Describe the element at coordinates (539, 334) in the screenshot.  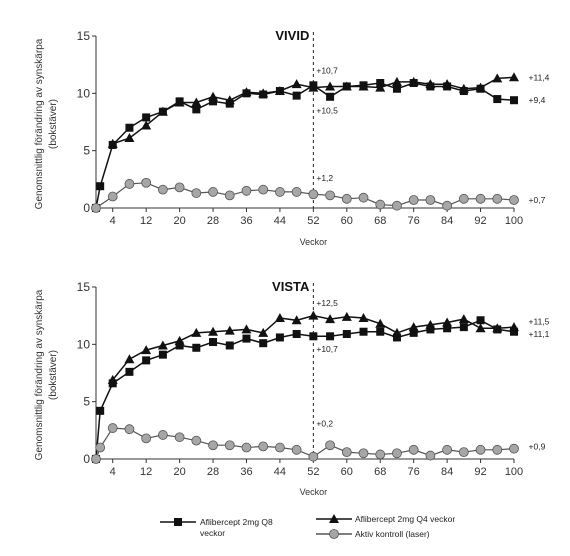
I see `value-annotation: +11,1` at that location.